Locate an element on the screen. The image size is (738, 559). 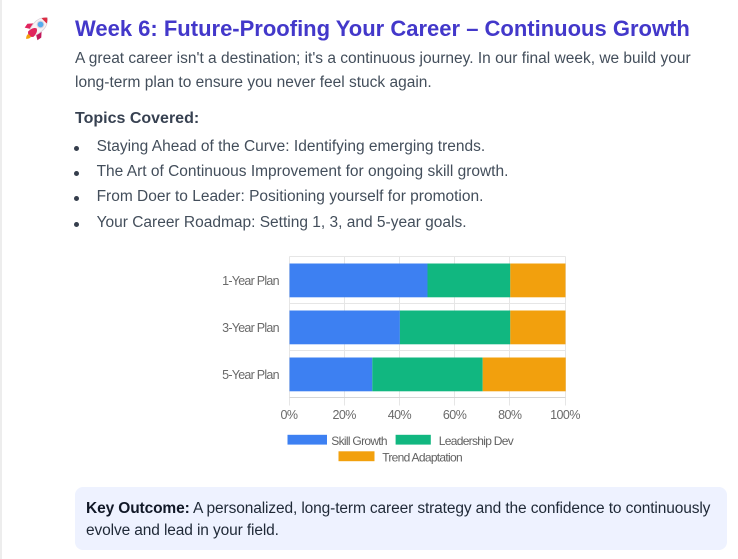
svg-text: 20% is located at coordinates (345, 415).